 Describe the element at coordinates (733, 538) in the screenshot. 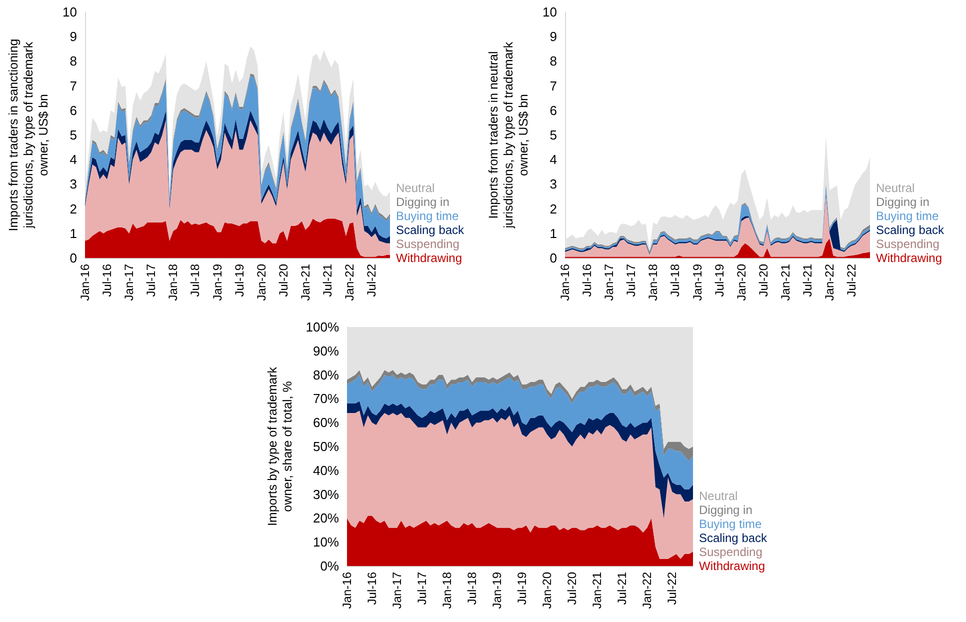

I see `text: Scaling back` at that location.